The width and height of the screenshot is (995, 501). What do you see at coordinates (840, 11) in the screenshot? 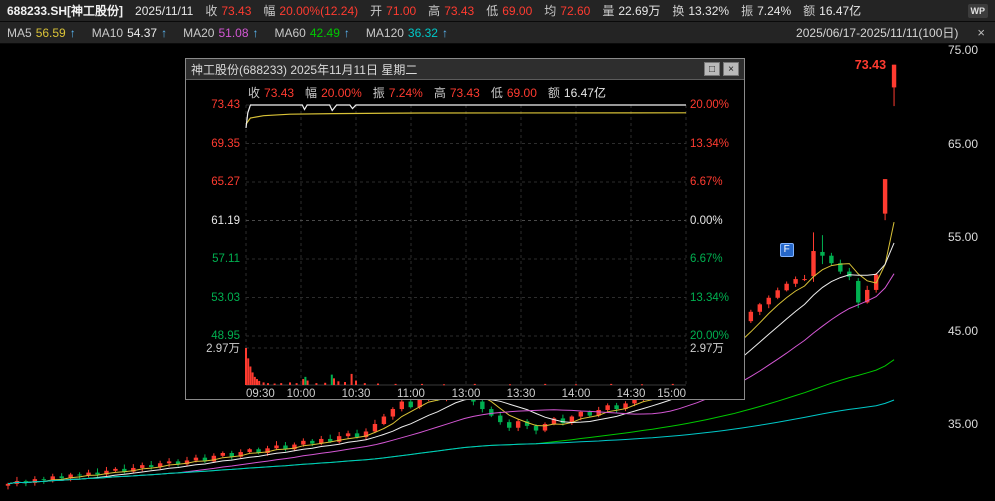
I see `stat-value: 16.47亿` at bounding box center [840, 11].